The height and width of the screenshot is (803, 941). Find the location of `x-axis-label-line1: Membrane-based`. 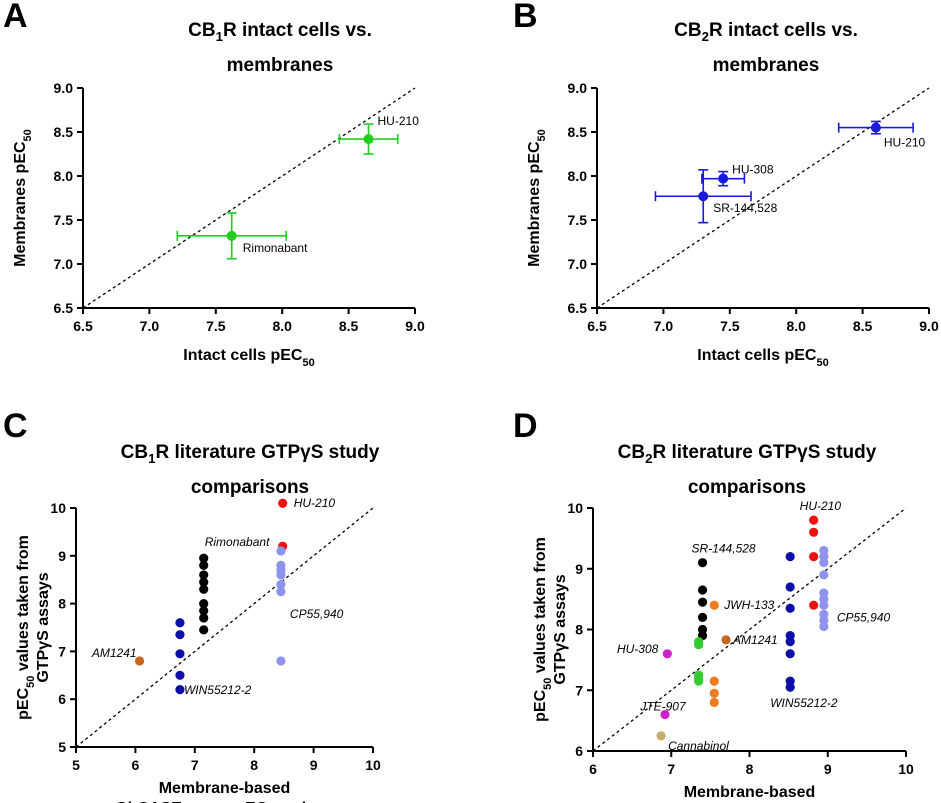

x-axis-label-line1: Membrane-based is located at coordinates (750, 792).